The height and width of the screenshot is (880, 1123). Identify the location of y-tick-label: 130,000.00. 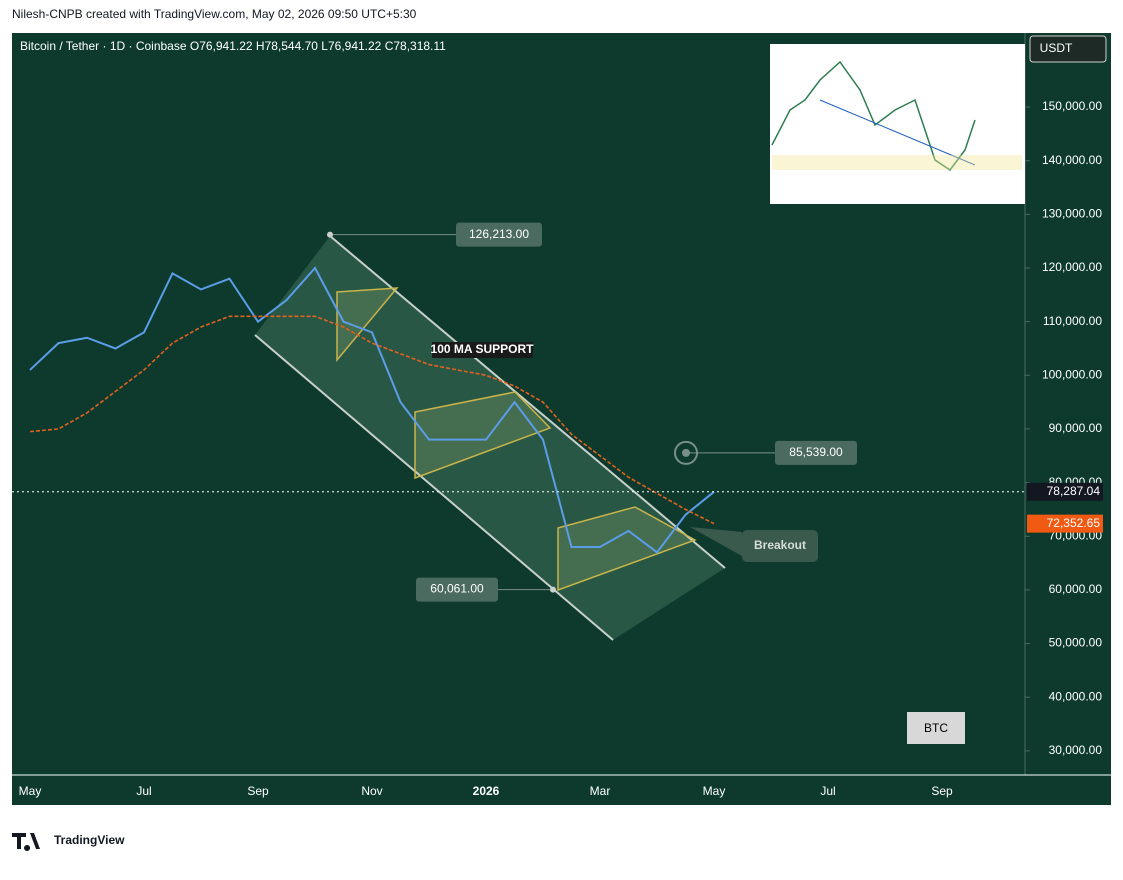
(1072, 214).